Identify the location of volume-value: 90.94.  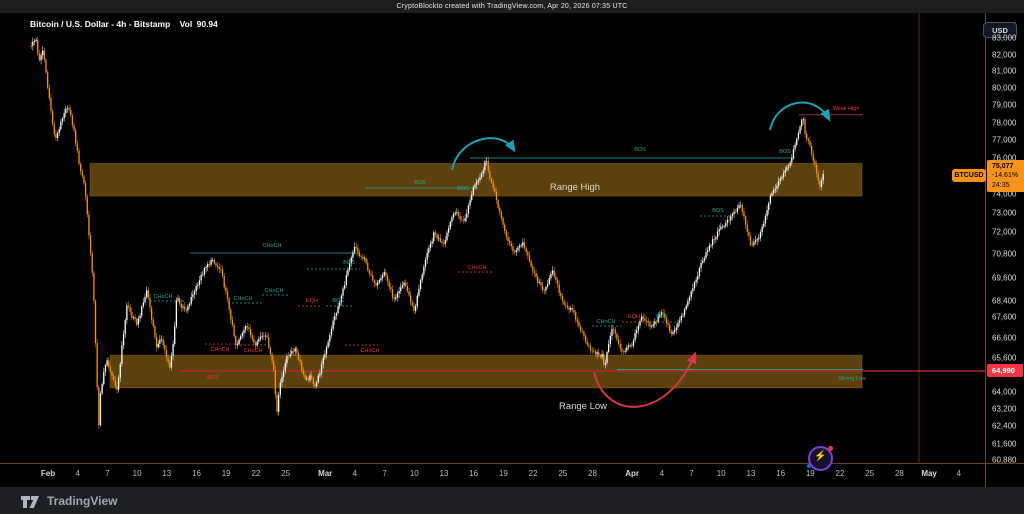
(207, 24).